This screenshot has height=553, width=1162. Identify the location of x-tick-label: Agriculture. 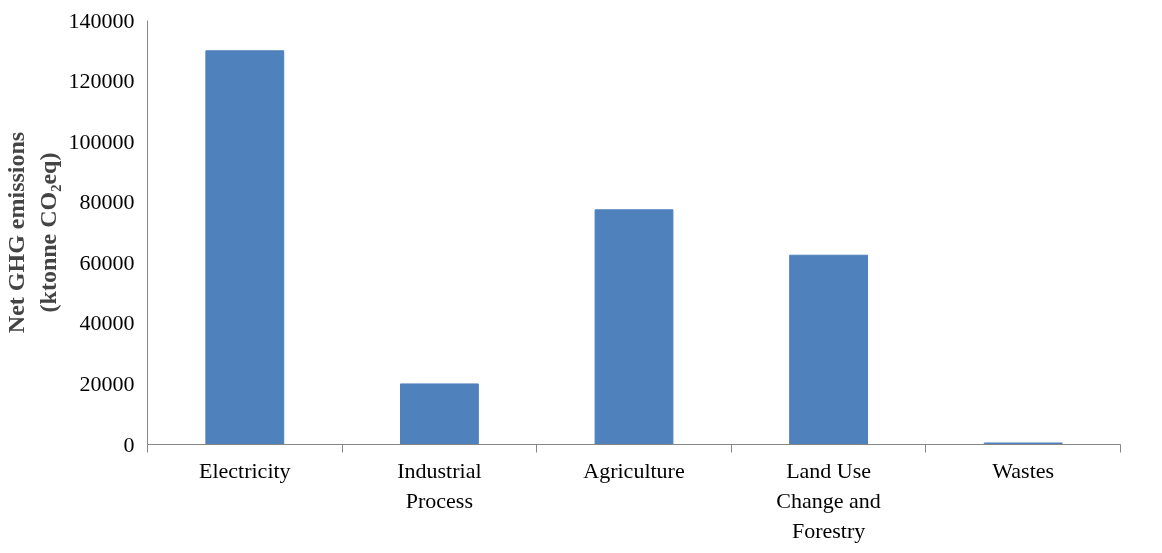
(634, 470).